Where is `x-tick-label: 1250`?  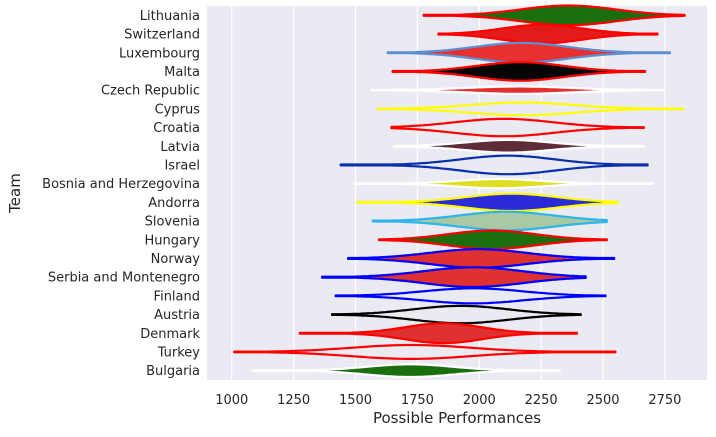 x-tick-label: 1250 is located at coordinates (293, 400).